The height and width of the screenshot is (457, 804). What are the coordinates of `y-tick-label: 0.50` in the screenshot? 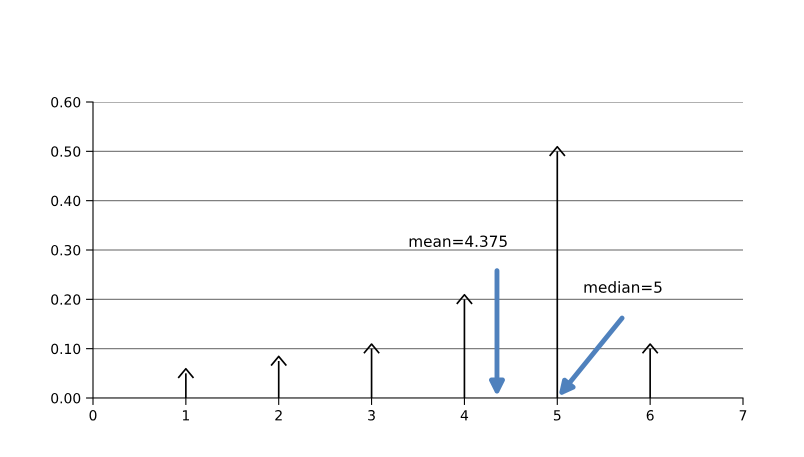 It's located at (65, 151).